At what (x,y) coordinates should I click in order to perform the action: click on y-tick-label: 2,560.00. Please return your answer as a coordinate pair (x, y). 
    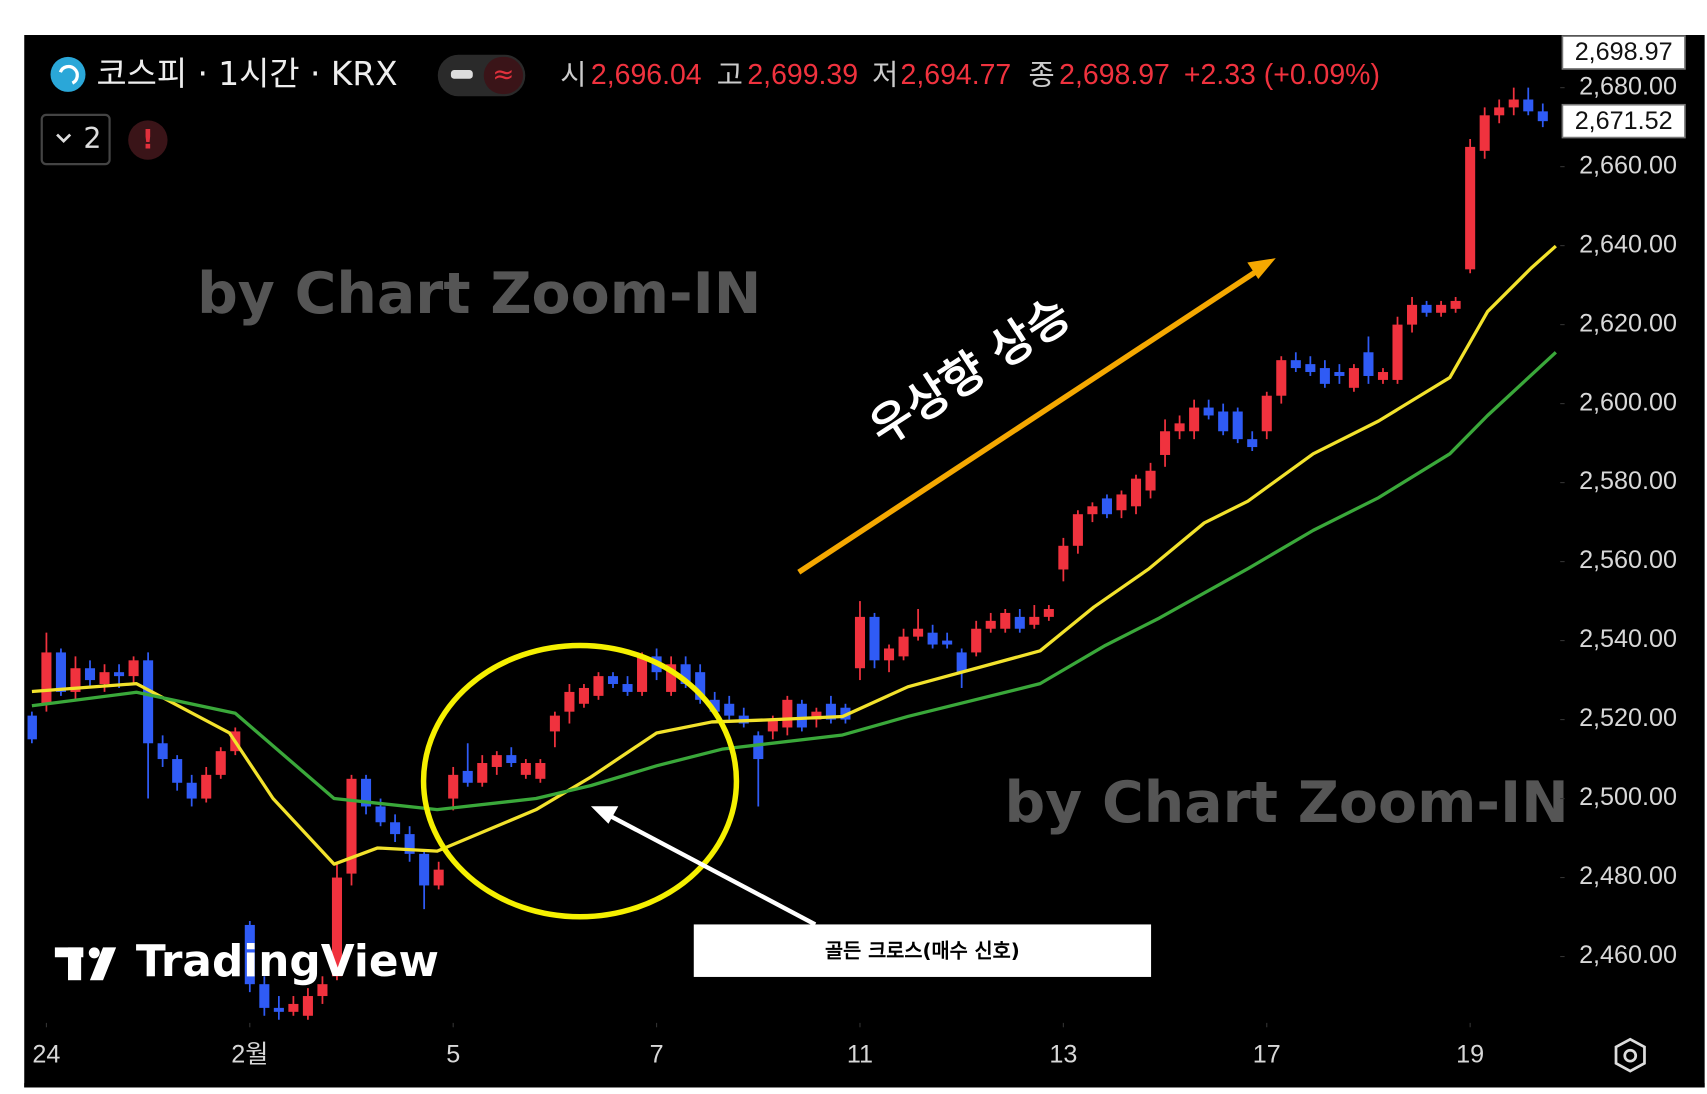
    Looking at the image, I should click on (1628, 560).